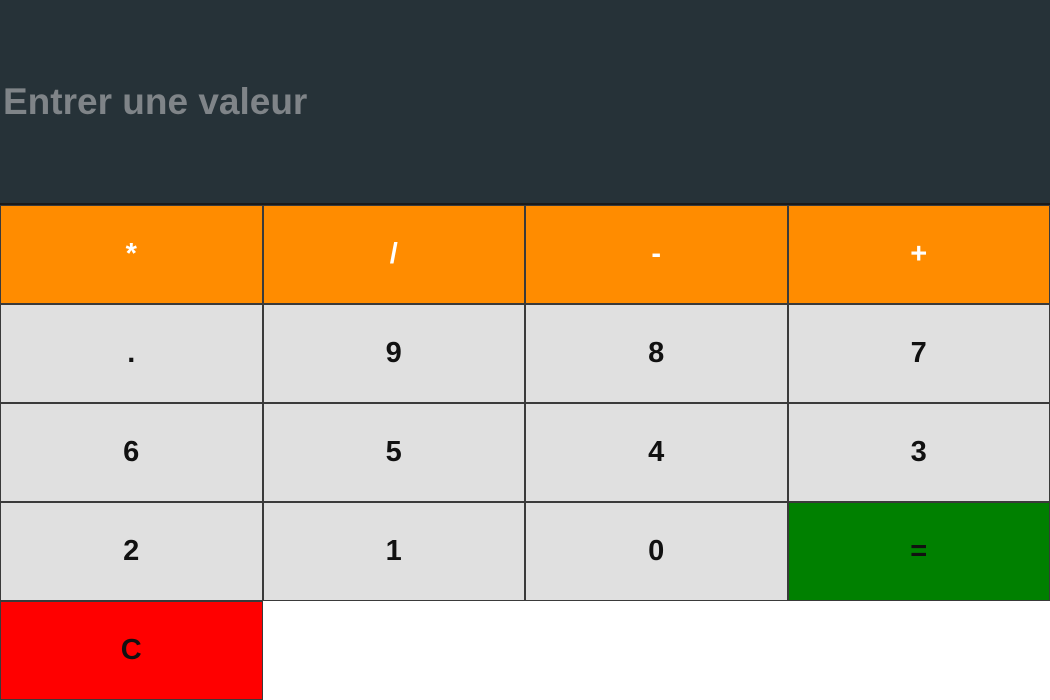 The image size is (1050, 700). What do you see at coordinates (131, 650) in the screenshot?
I see `clear-button: C` at bounding box center [131, 650].